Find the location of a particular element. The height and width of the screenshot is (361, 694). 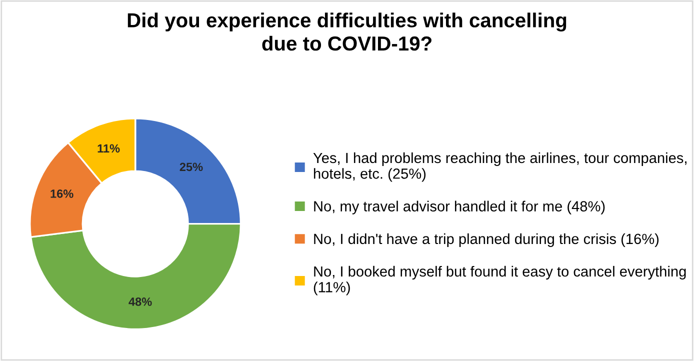

legend-label: Yes, I had problems reaching the airlines, tour companies, hotels, etc. (25%) is located at coordinates (499, 167).